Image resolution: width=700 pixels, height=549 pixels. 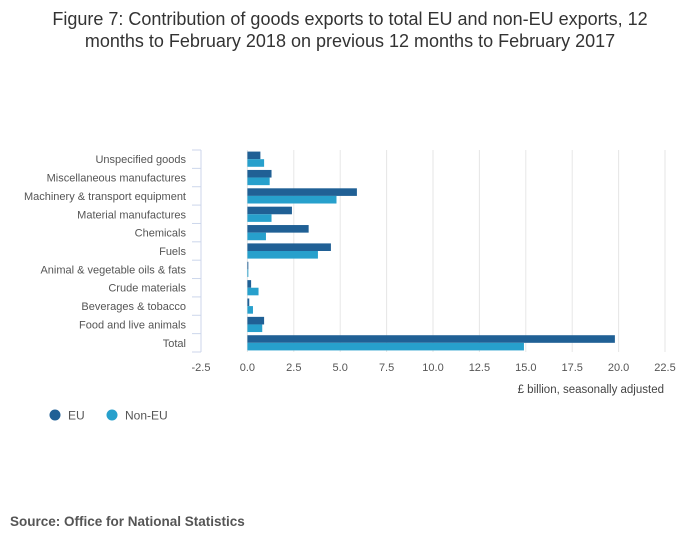 I want to click on category-label: Machinery & transport equipment, so click(x=105, y=197).